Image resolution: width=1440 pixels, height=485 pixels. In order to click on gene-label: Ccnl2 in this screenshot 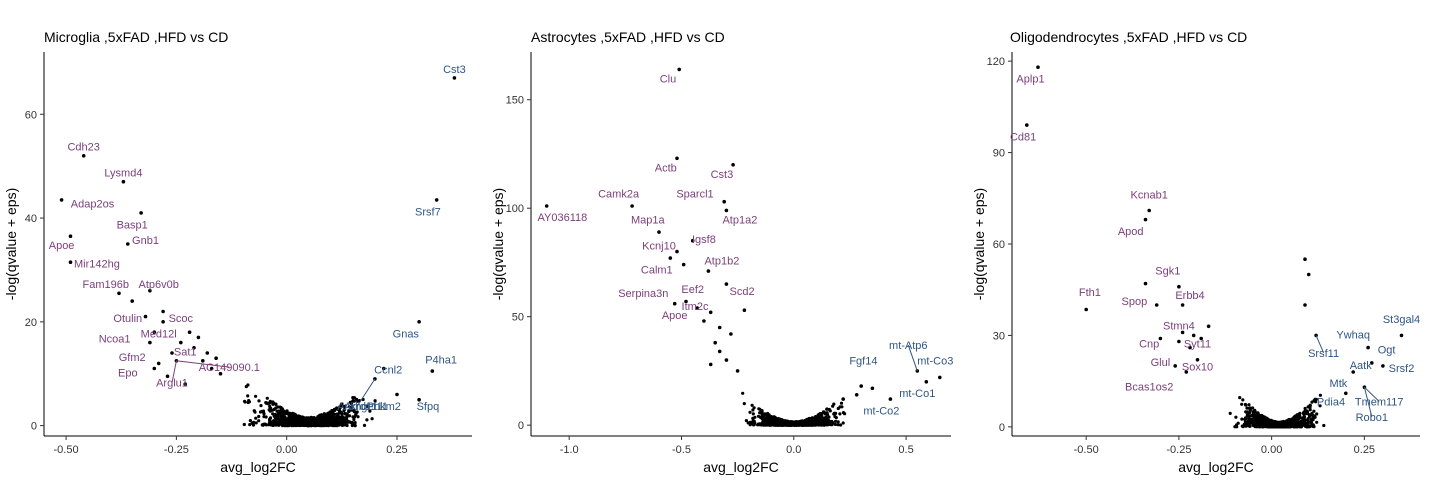, I will do `click(388, 371)`.